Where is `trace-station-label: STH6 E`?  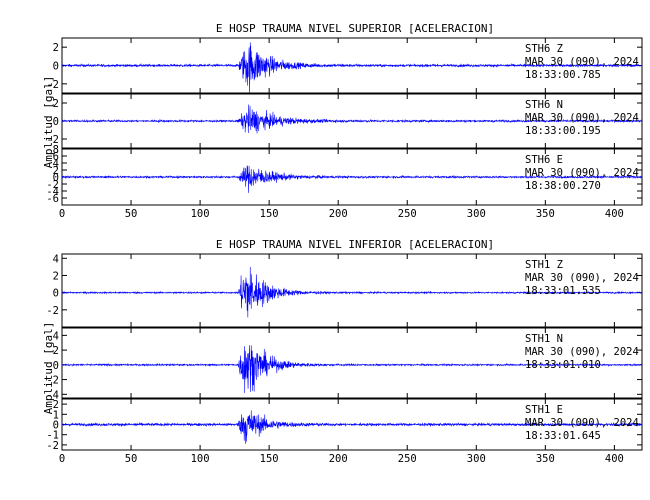 trace-station-label: STH6 E is located at coordinates (544, 160).